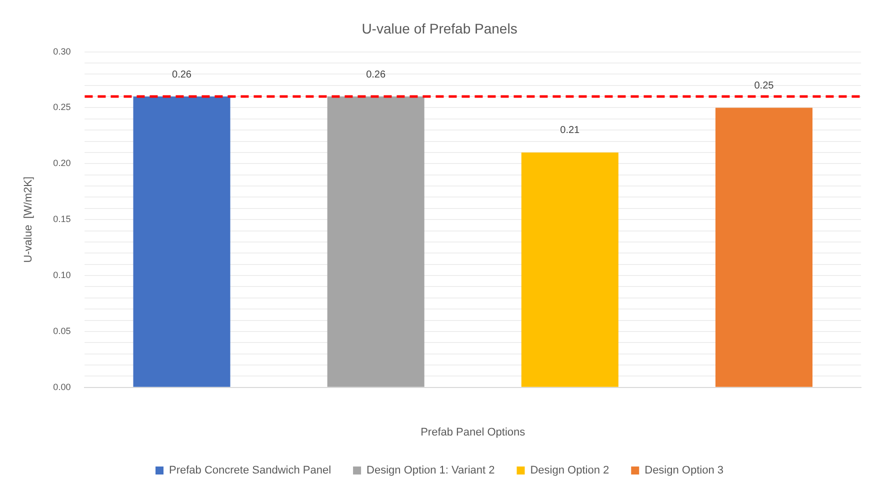 Image resolution: width=889 pixels, height=499 pixels. Describe the element at coordinates (764, 86) in the screenshot. I see `data-label: 0.25` at that location.